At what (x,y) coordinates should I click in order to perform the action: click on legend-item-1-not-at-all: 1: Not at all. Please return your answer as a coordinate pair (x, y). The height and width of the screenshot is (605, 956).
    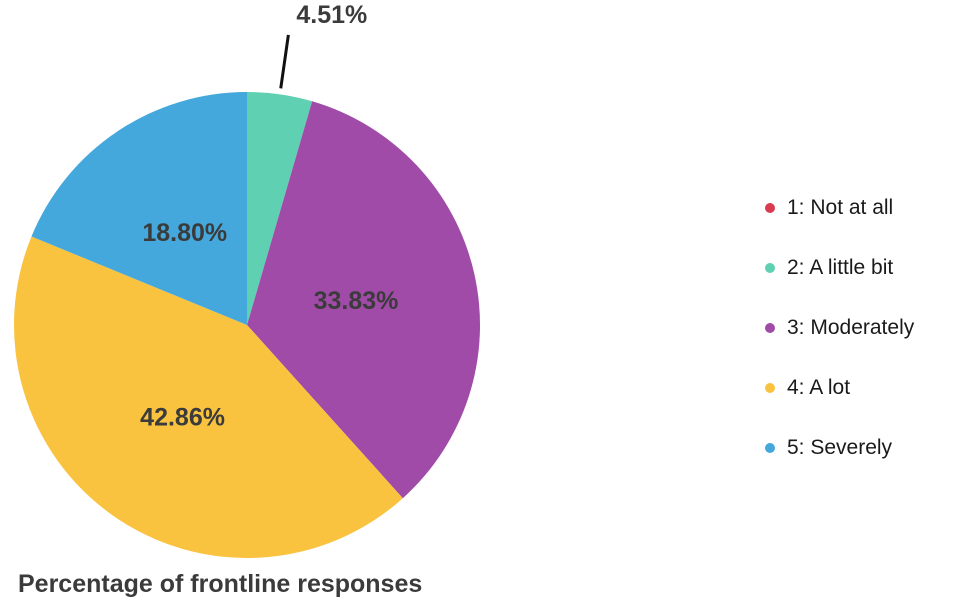
    Looking at the image, I should click on (839, 208).